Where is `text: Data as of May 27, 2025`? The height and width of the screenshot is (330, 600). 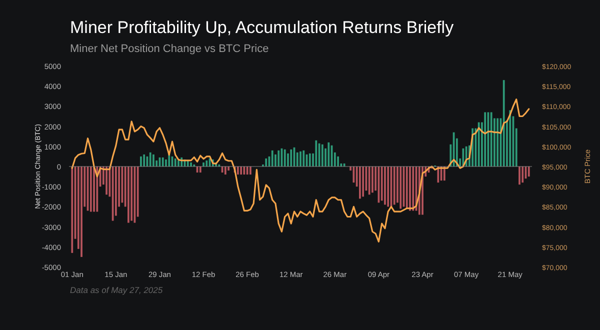 text: Data as of May 27, 2025 is located at coordinates (116, 290).